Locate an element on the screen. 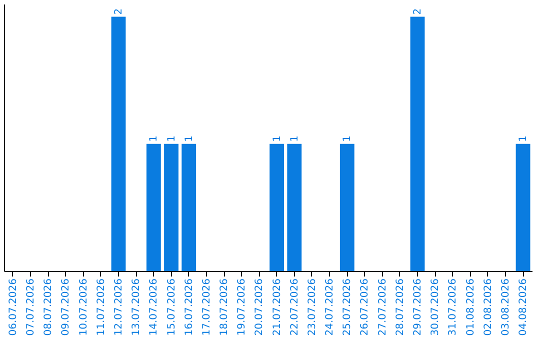 The height and width of the screenshot is (340, 540). x-tick-label: 06.07.2026 is located at coordinates (13, 307).